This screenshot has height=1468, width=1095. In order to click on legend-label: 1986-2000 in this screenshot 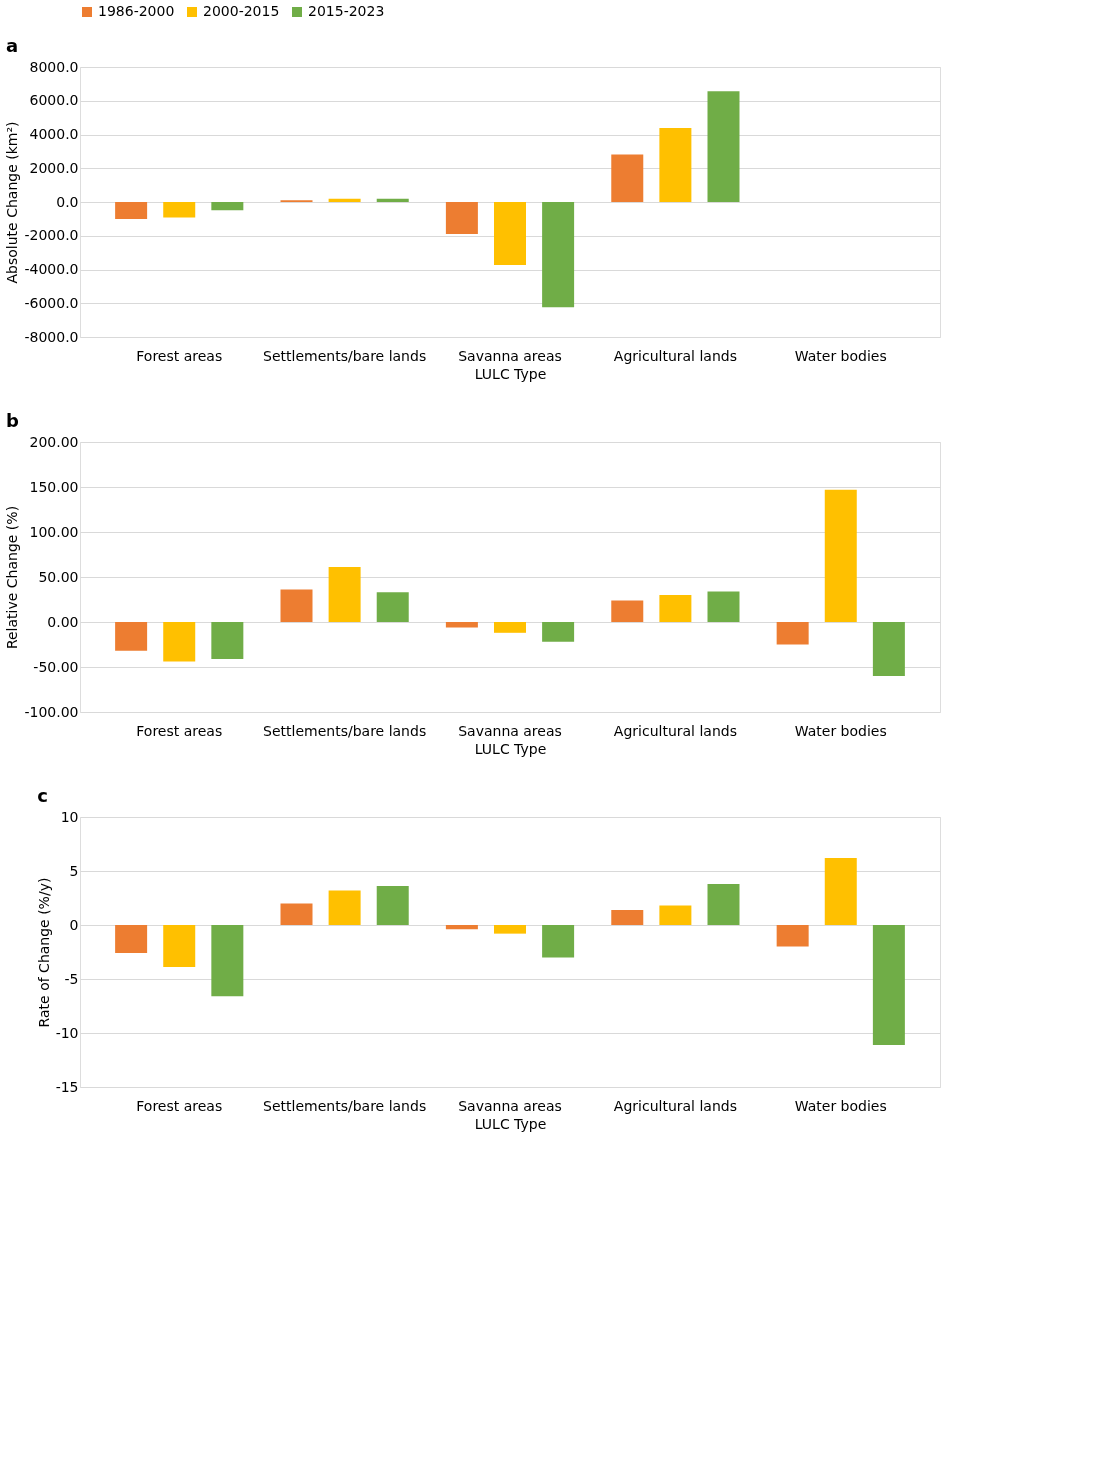, I will do `click(136, 11)`.